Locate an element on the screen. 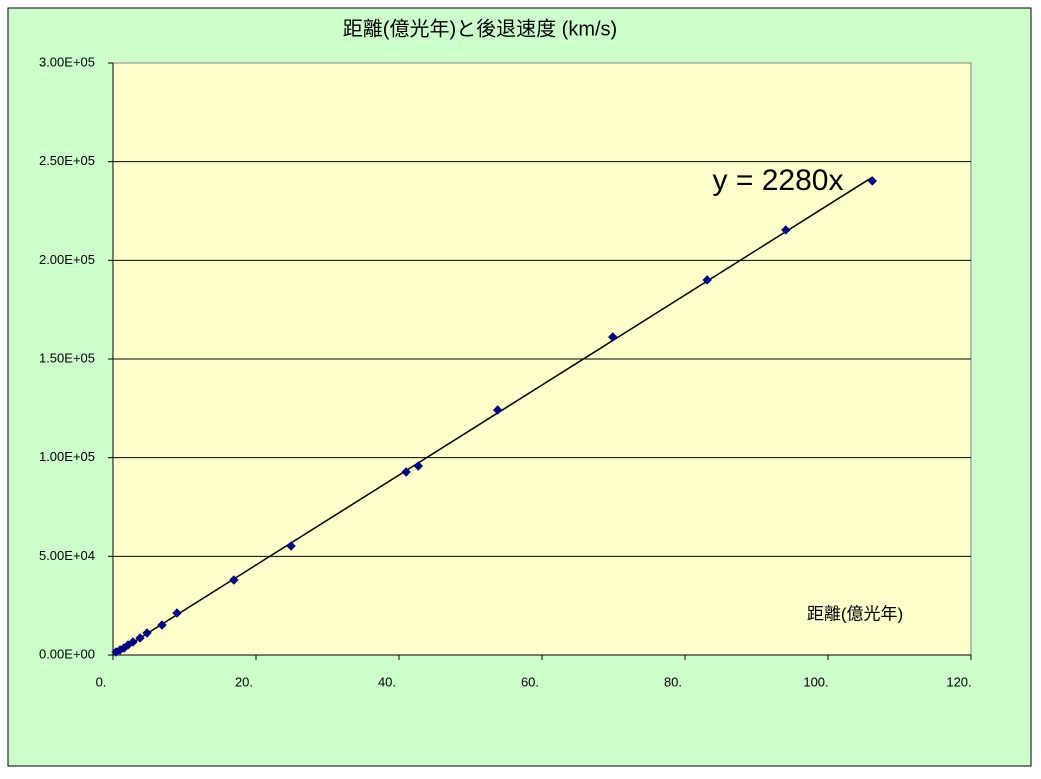 The image size is (1041, 779). y-tick-label: 2.50E+05 is located at coordinates (67, 160).